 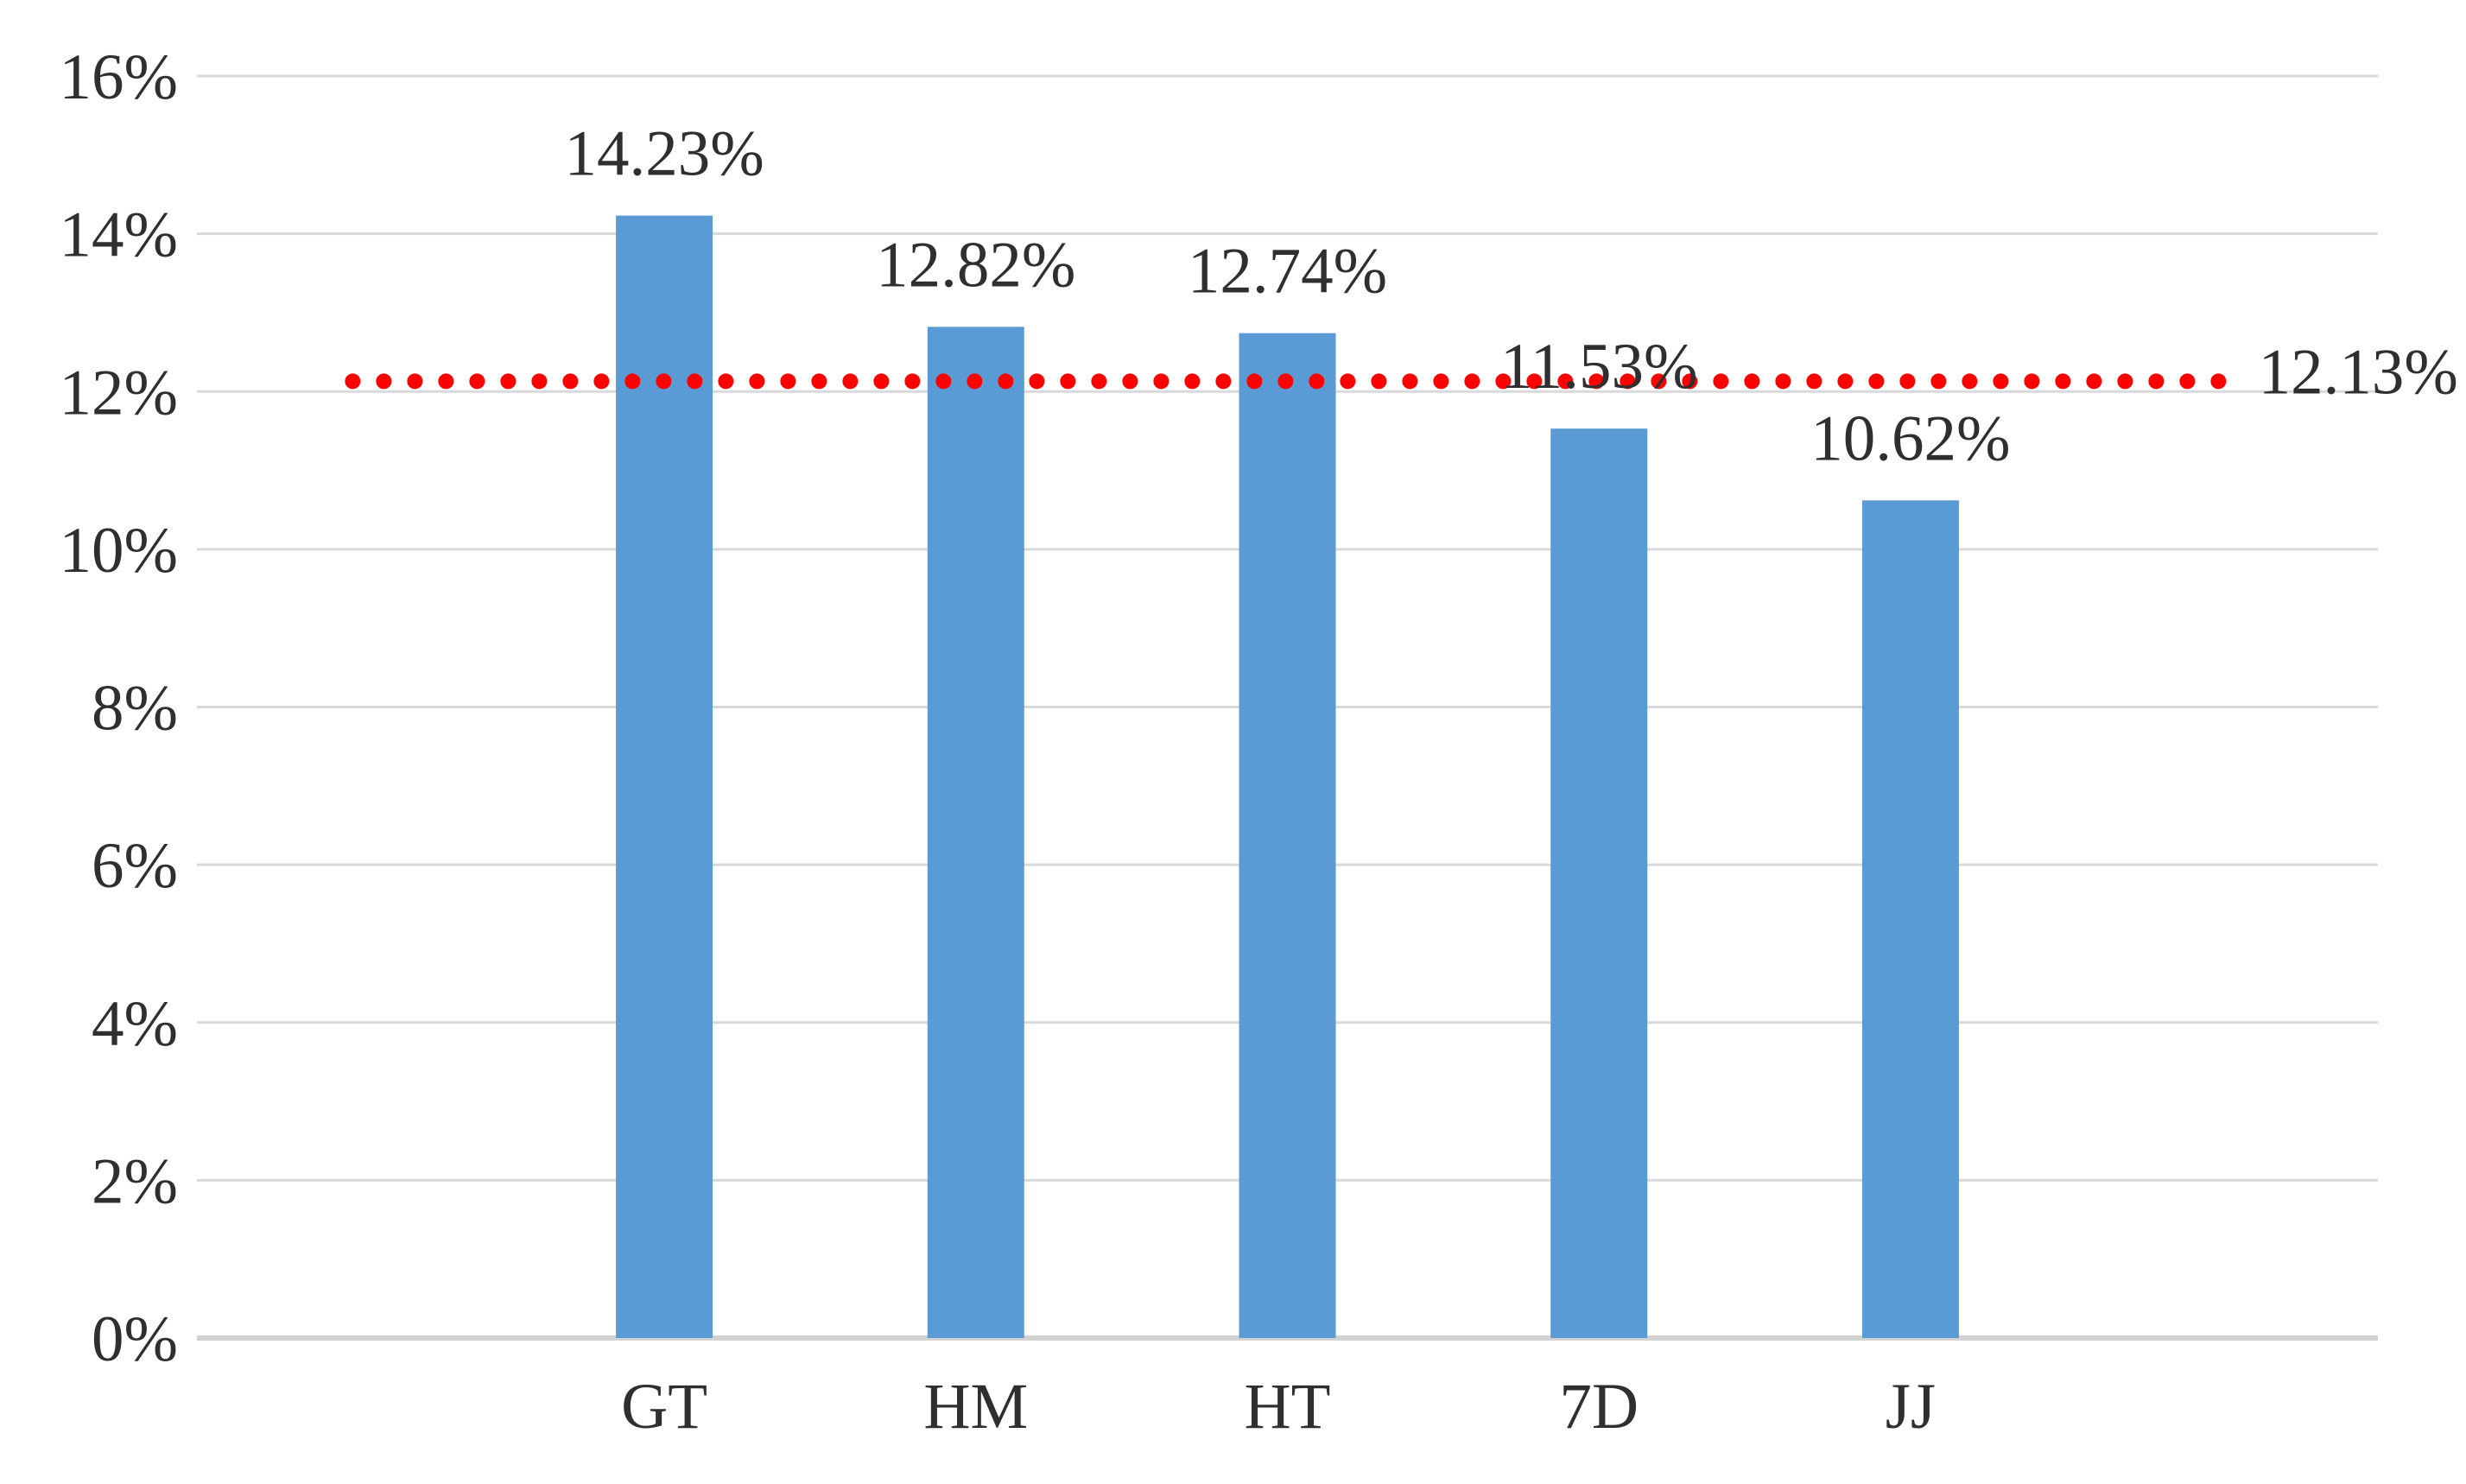 What do you see at coordinates (664, 154) in the screenshot?
I see `bar-value-label-GT: 14.23%` at bounding box center [664, 154].